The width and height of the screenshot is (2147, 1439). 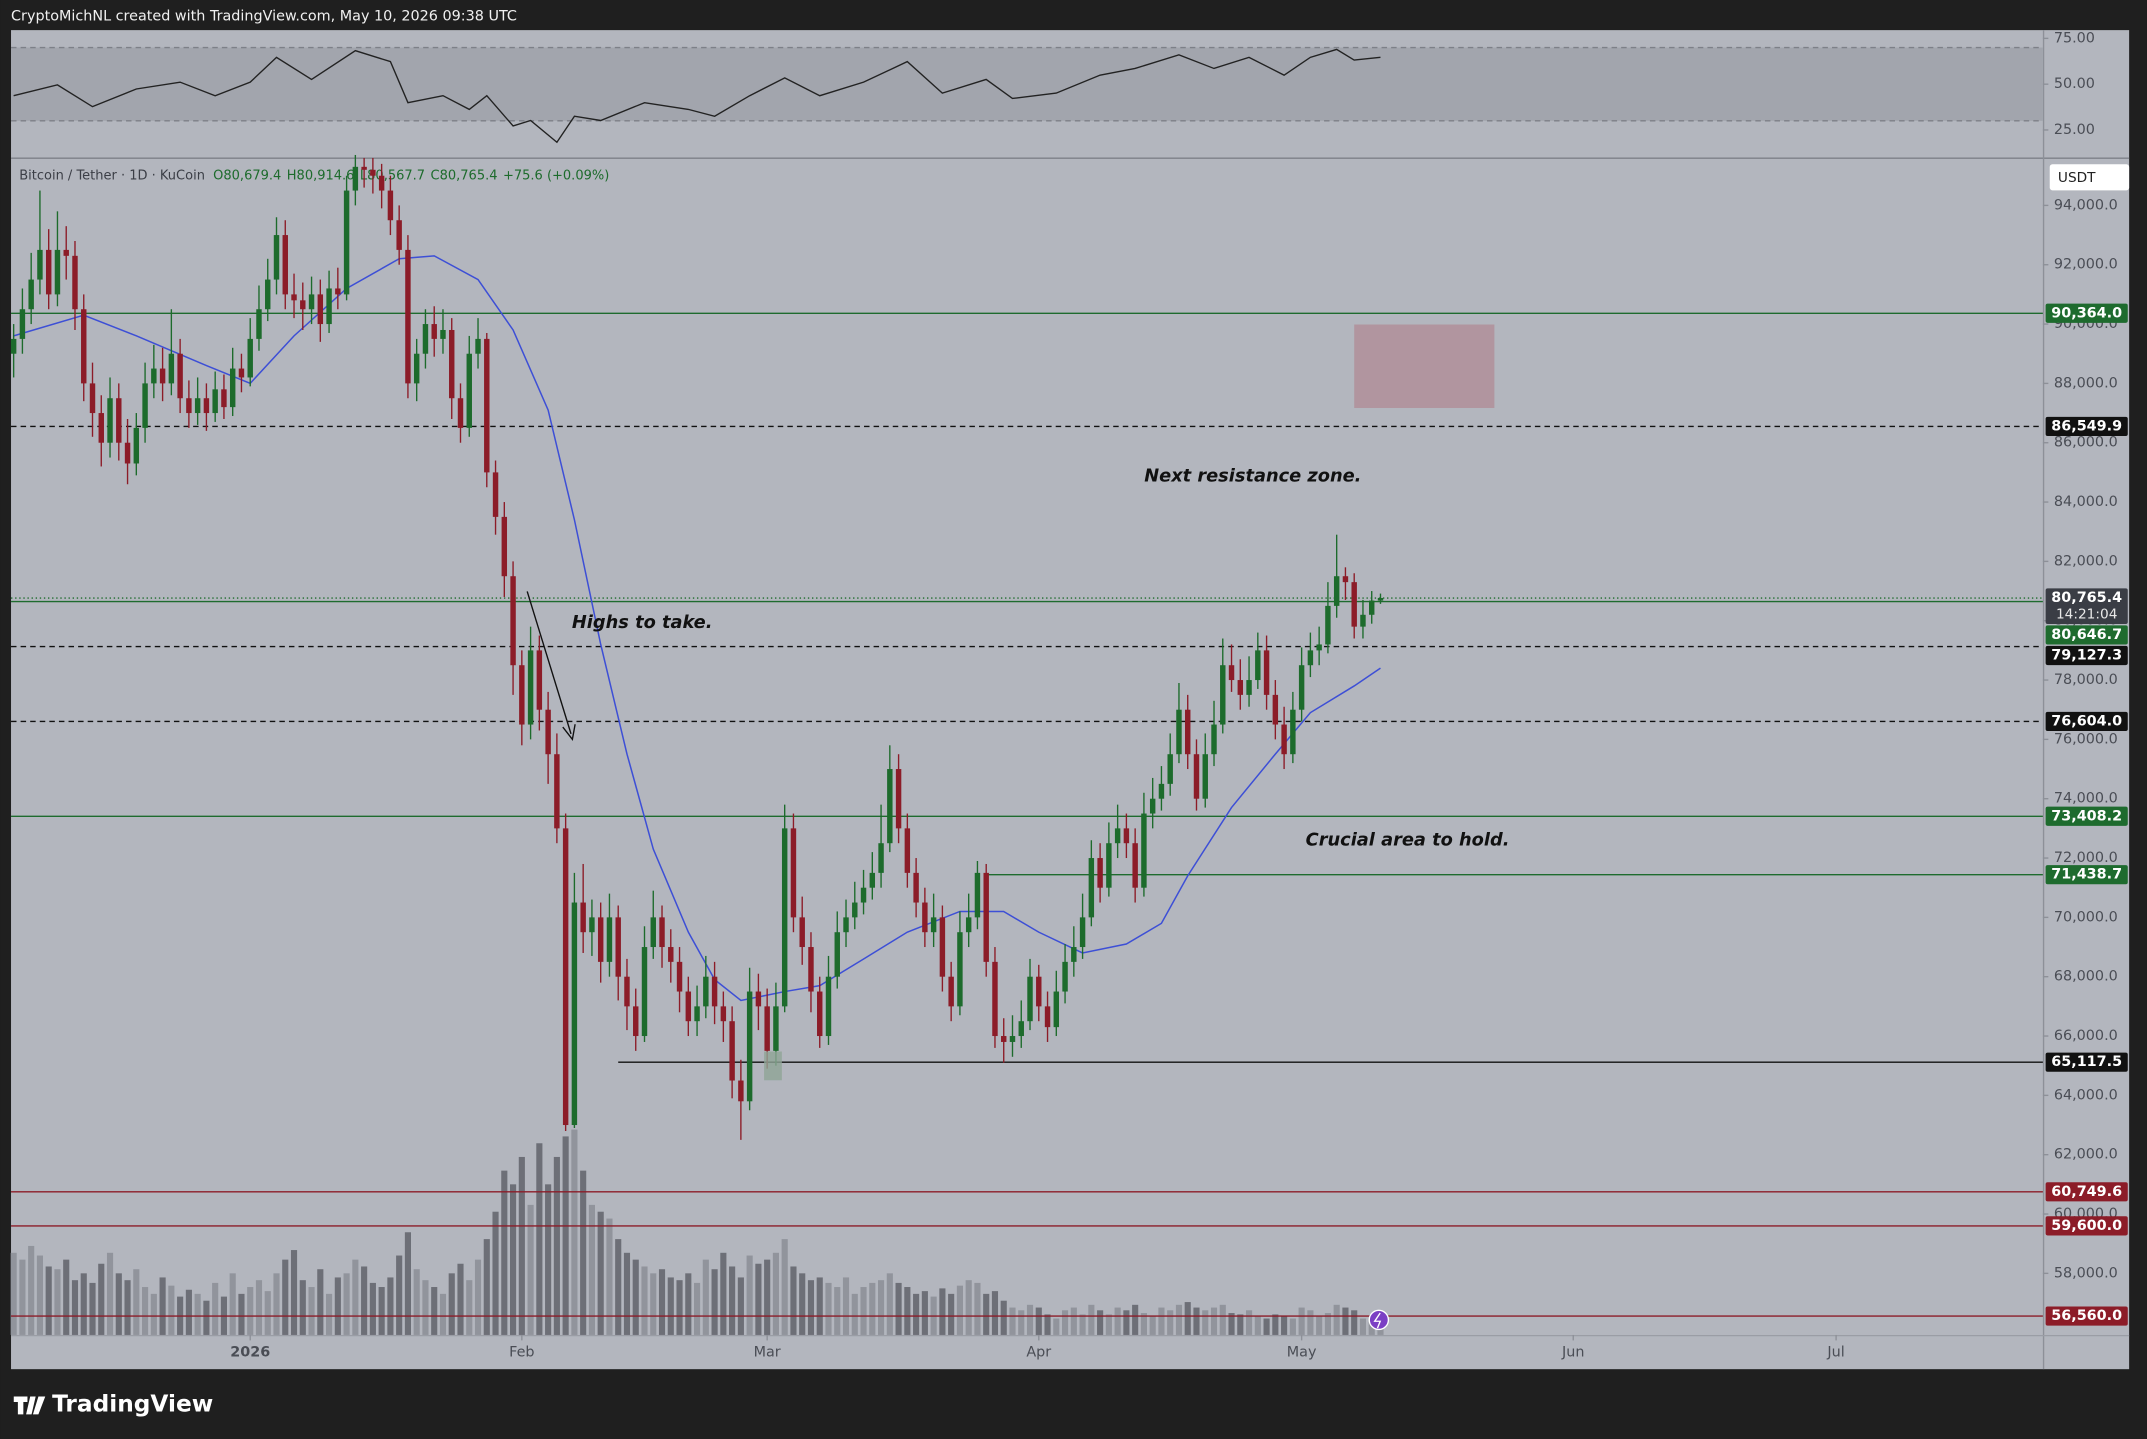 What do you see at coordinates (556, 175) in the screenshot?
I see `legend-change: +75.6 (+0.09%)` at bounding box center [556, 175].